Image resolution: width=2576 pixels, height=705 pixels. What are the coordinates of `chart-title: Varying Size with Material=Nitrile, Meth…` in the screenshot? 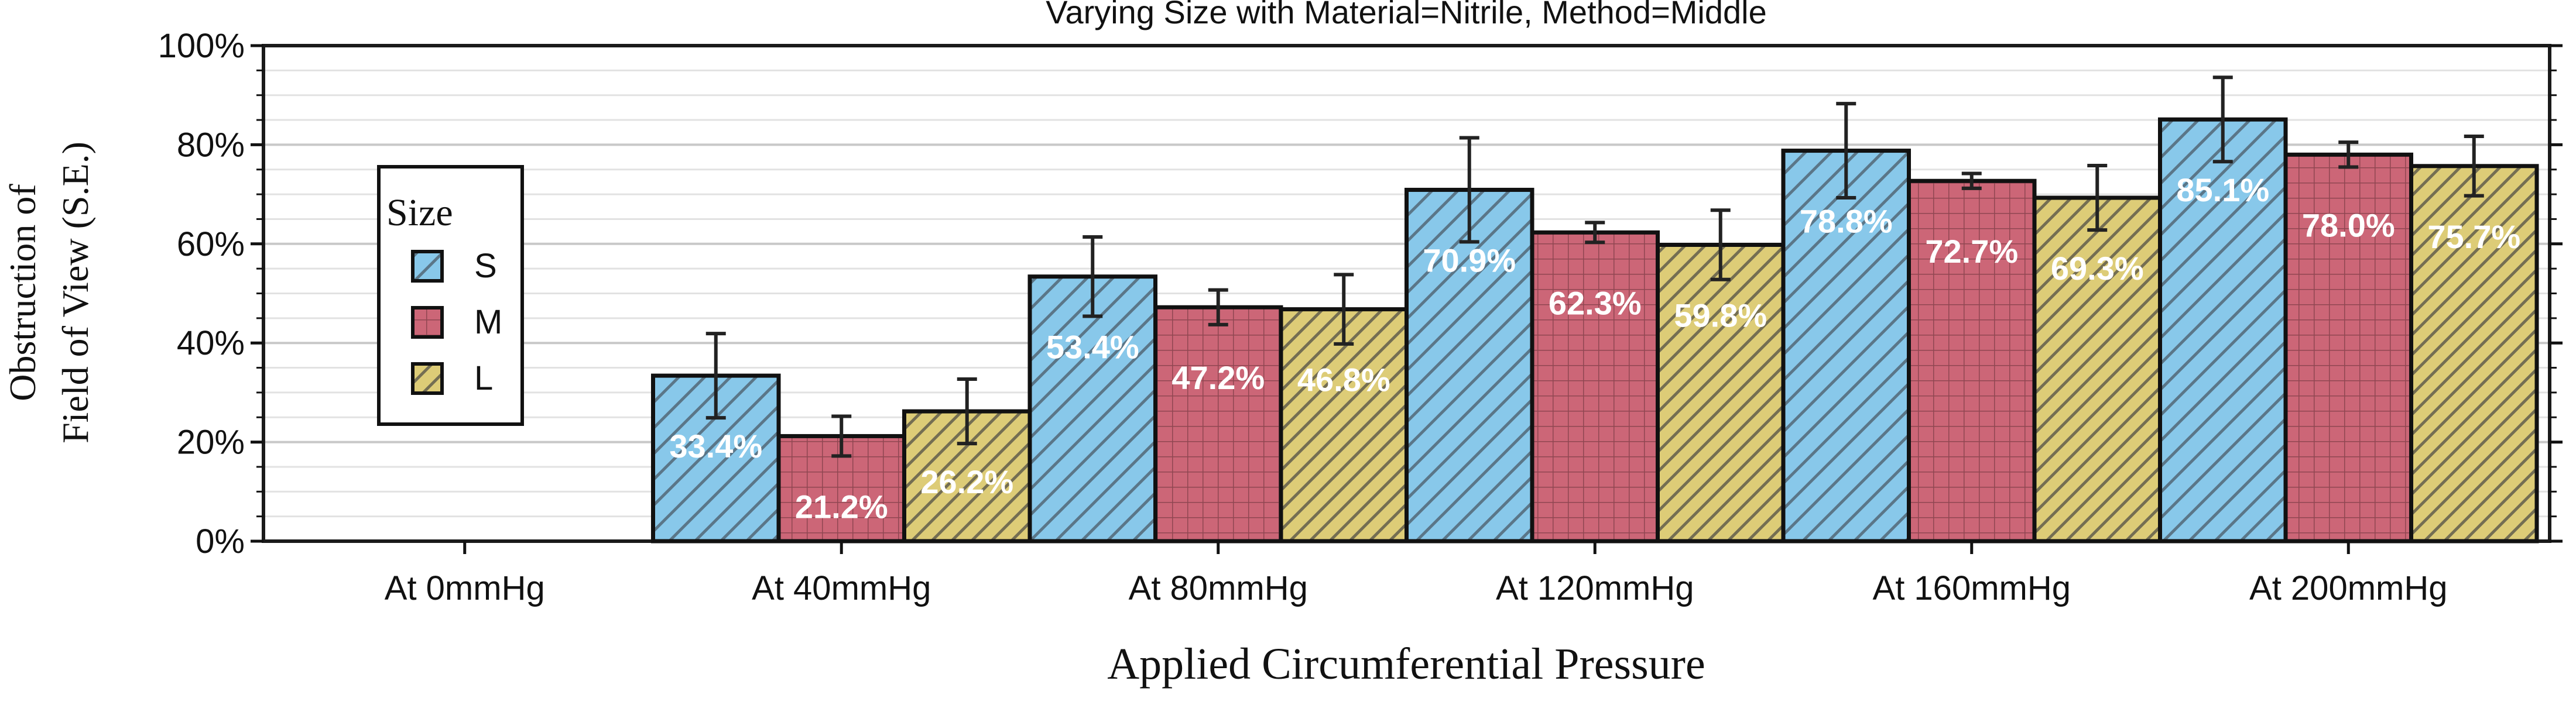 It's located at (1406, 15).